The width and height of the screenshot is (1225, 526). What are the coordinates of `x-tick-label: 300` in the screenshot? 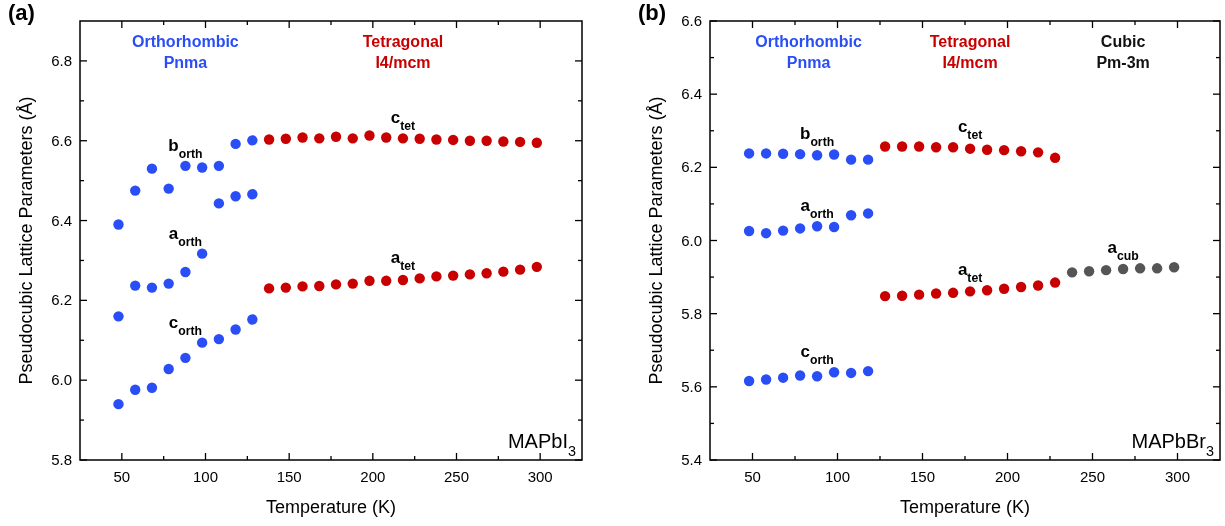 It's located at (540, 476).